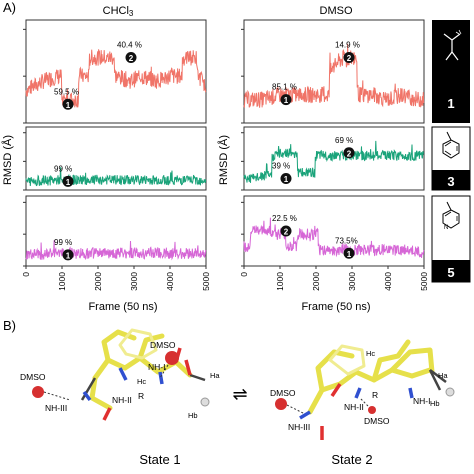 The width and height of the screenshot is (474, 474). What do you see at coordinates (450, 181) in the screenshot?
I see `row-label-3: 3` at bounding box center [450, 181].